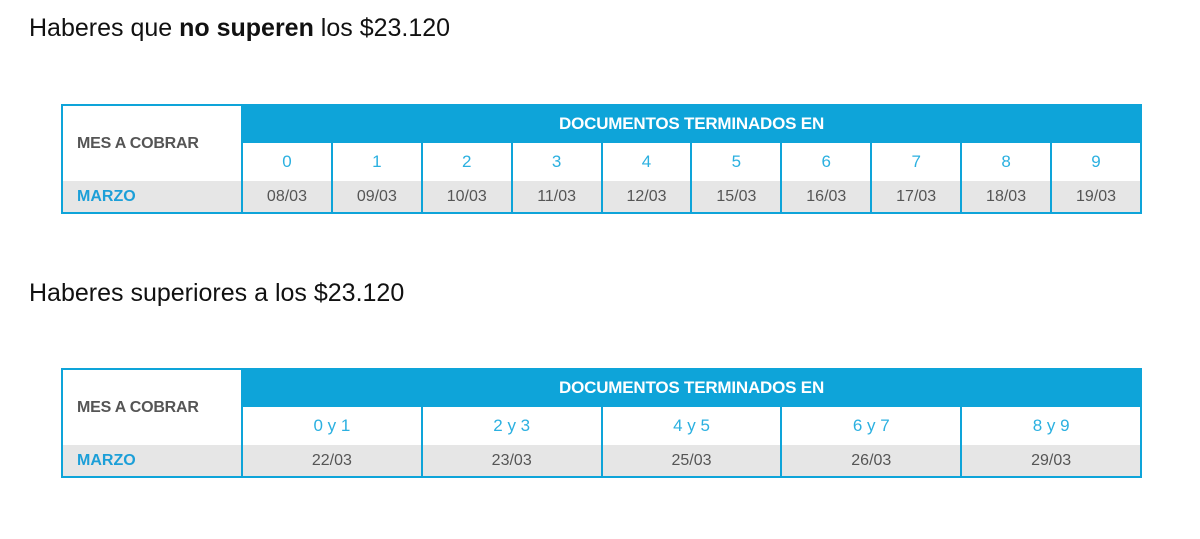 The height and width of the screenshot is (539, 1200). Describe the element at coordinates (382, 28) in the screenshot. I see `section-title-suffix: los $23.120` at that location.